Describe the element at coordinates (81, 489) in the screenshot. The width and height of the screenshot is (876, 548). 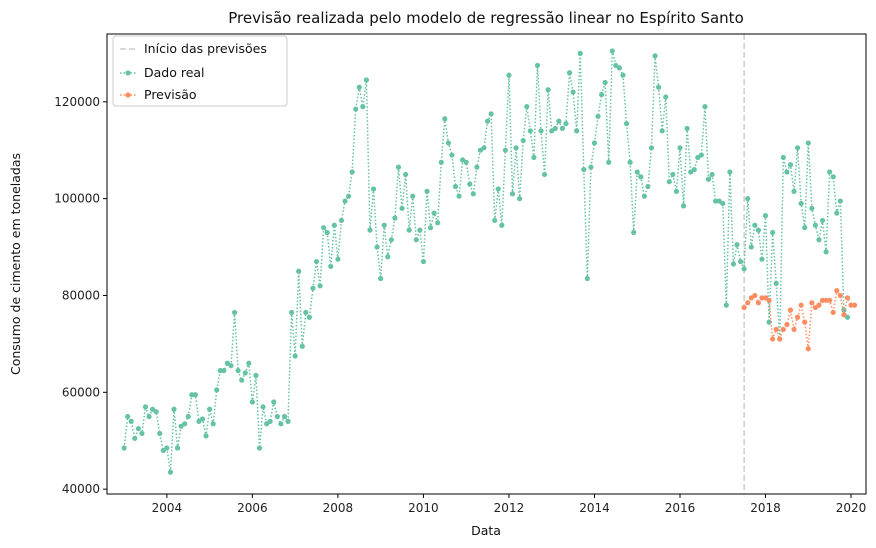
I see `y-tick-label: 40000` at that location.